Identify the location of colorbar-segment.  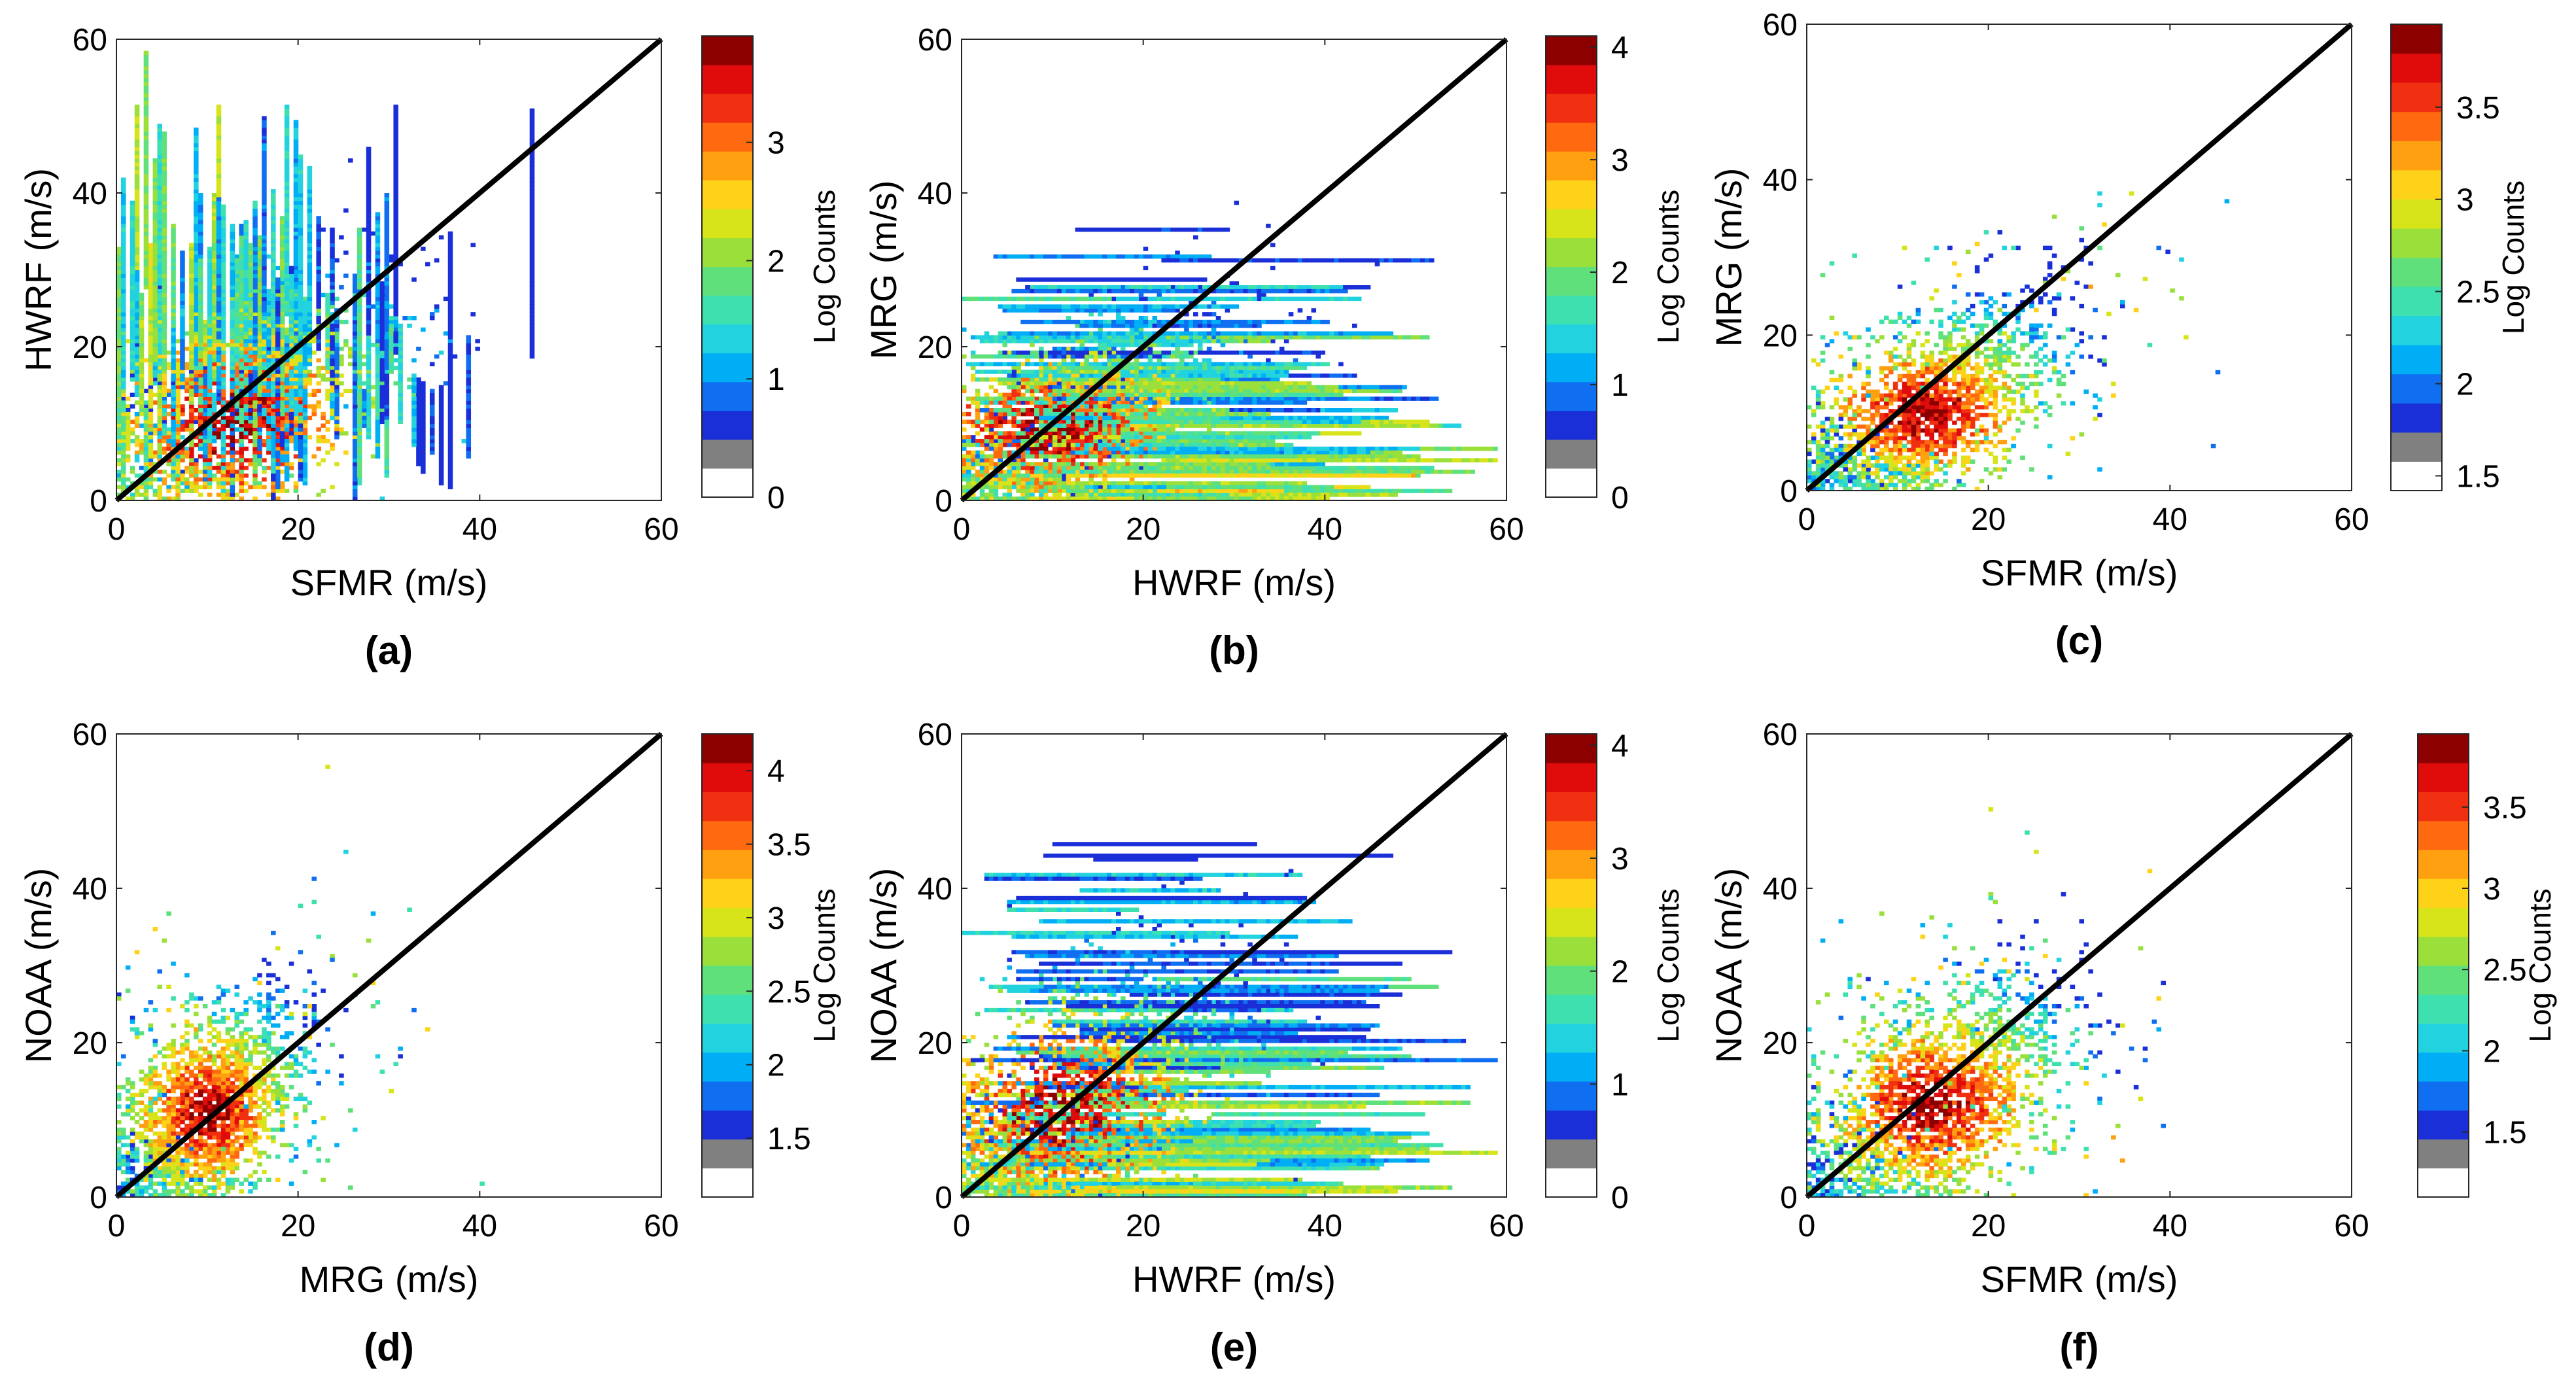
(727, 310).